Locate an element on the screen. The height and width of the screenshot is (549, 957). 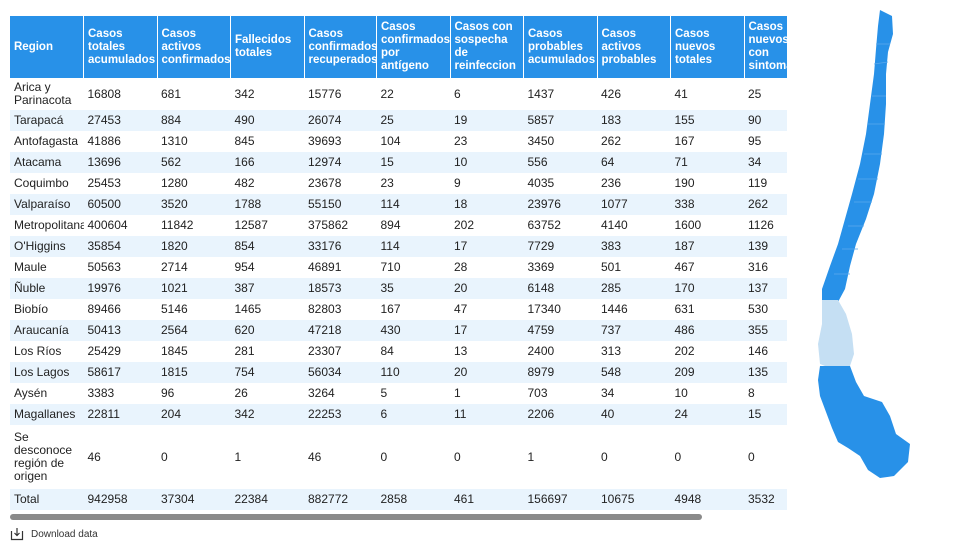
value-cell: 10675 is located at coordinates (634, 499).